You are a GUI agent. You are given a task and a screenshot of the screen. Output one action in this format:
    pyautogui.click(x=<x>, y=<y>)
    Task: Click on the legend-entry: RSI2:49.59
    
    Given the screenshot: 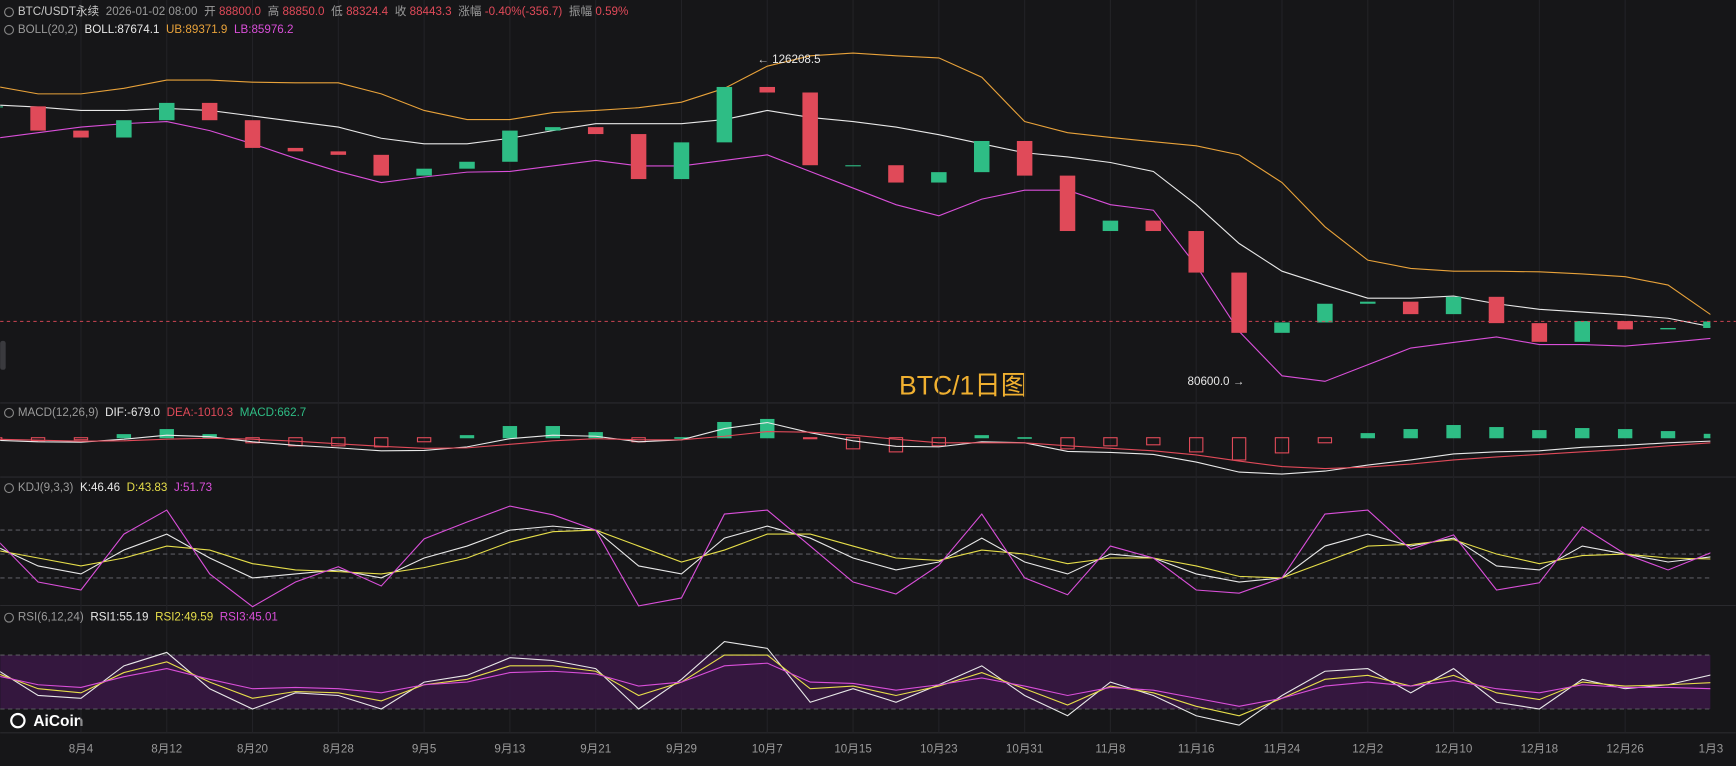 What is the action you would take?
    pyautogui.click(x=184, y=617)
    